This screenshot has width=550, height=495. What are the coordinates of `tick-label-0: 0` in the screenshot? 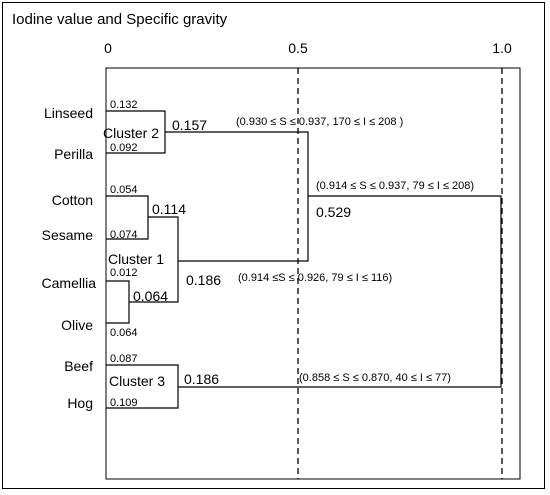 It's located at (108, 48).